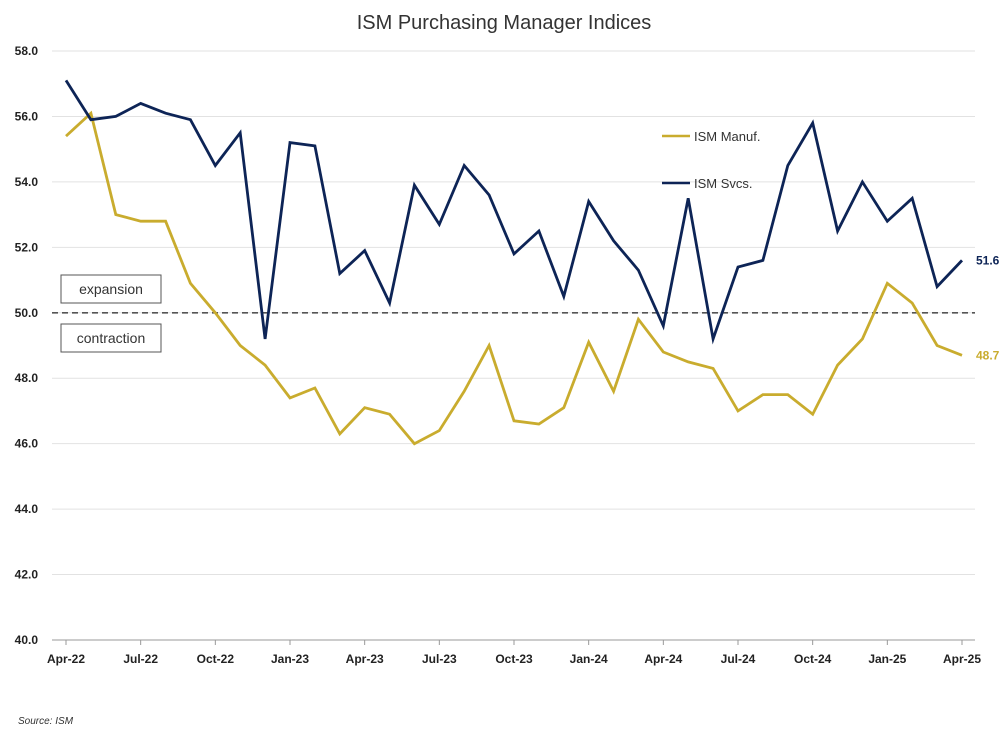 The height and width of the screenshot is (731, 1008). Describe the element at coordinates (365, 659) in the screenshot. I see `x-tick-label: Apr-23` at that location.